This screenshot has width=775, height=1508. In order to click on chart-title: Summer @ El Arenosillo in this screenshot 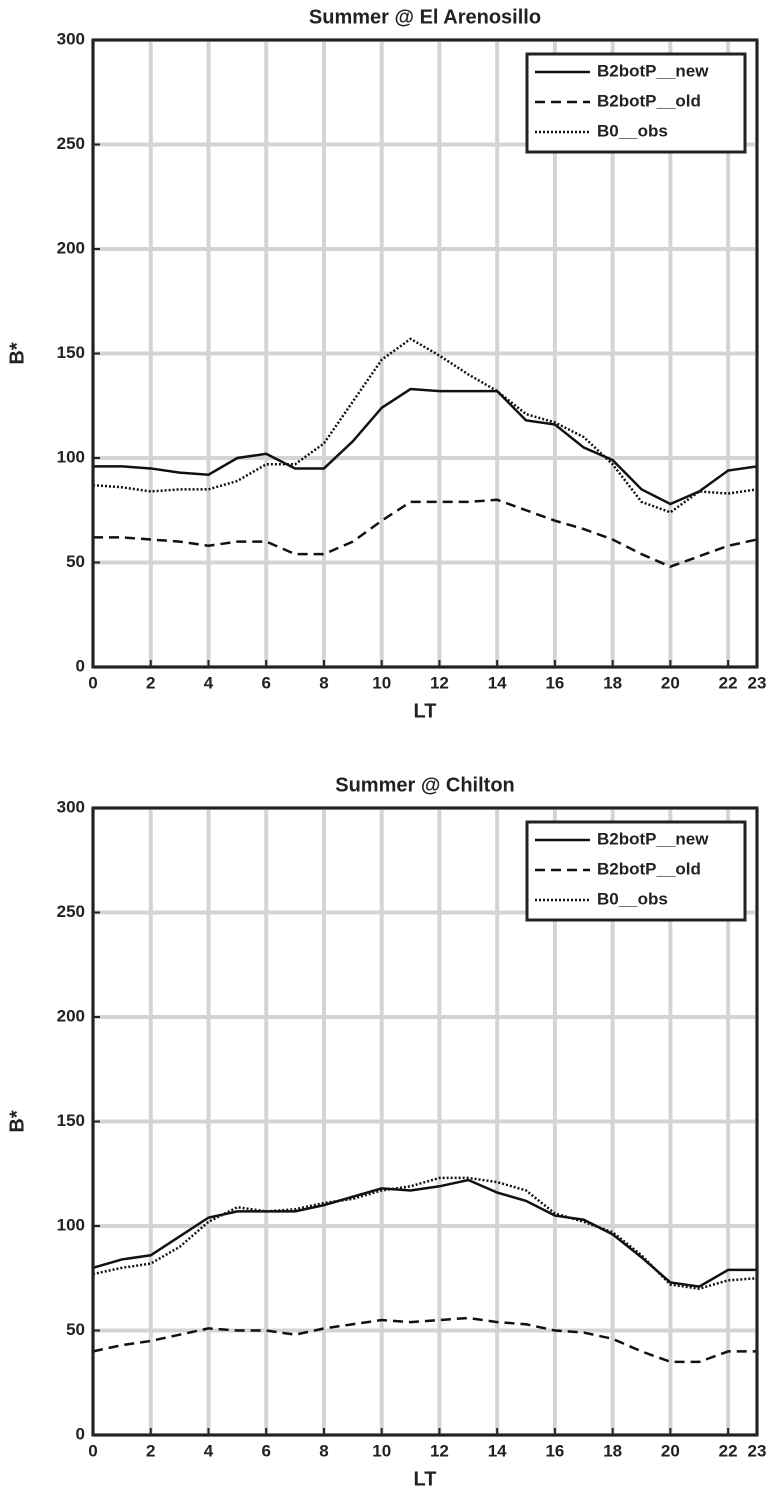, I will do `click(425, 17)`.